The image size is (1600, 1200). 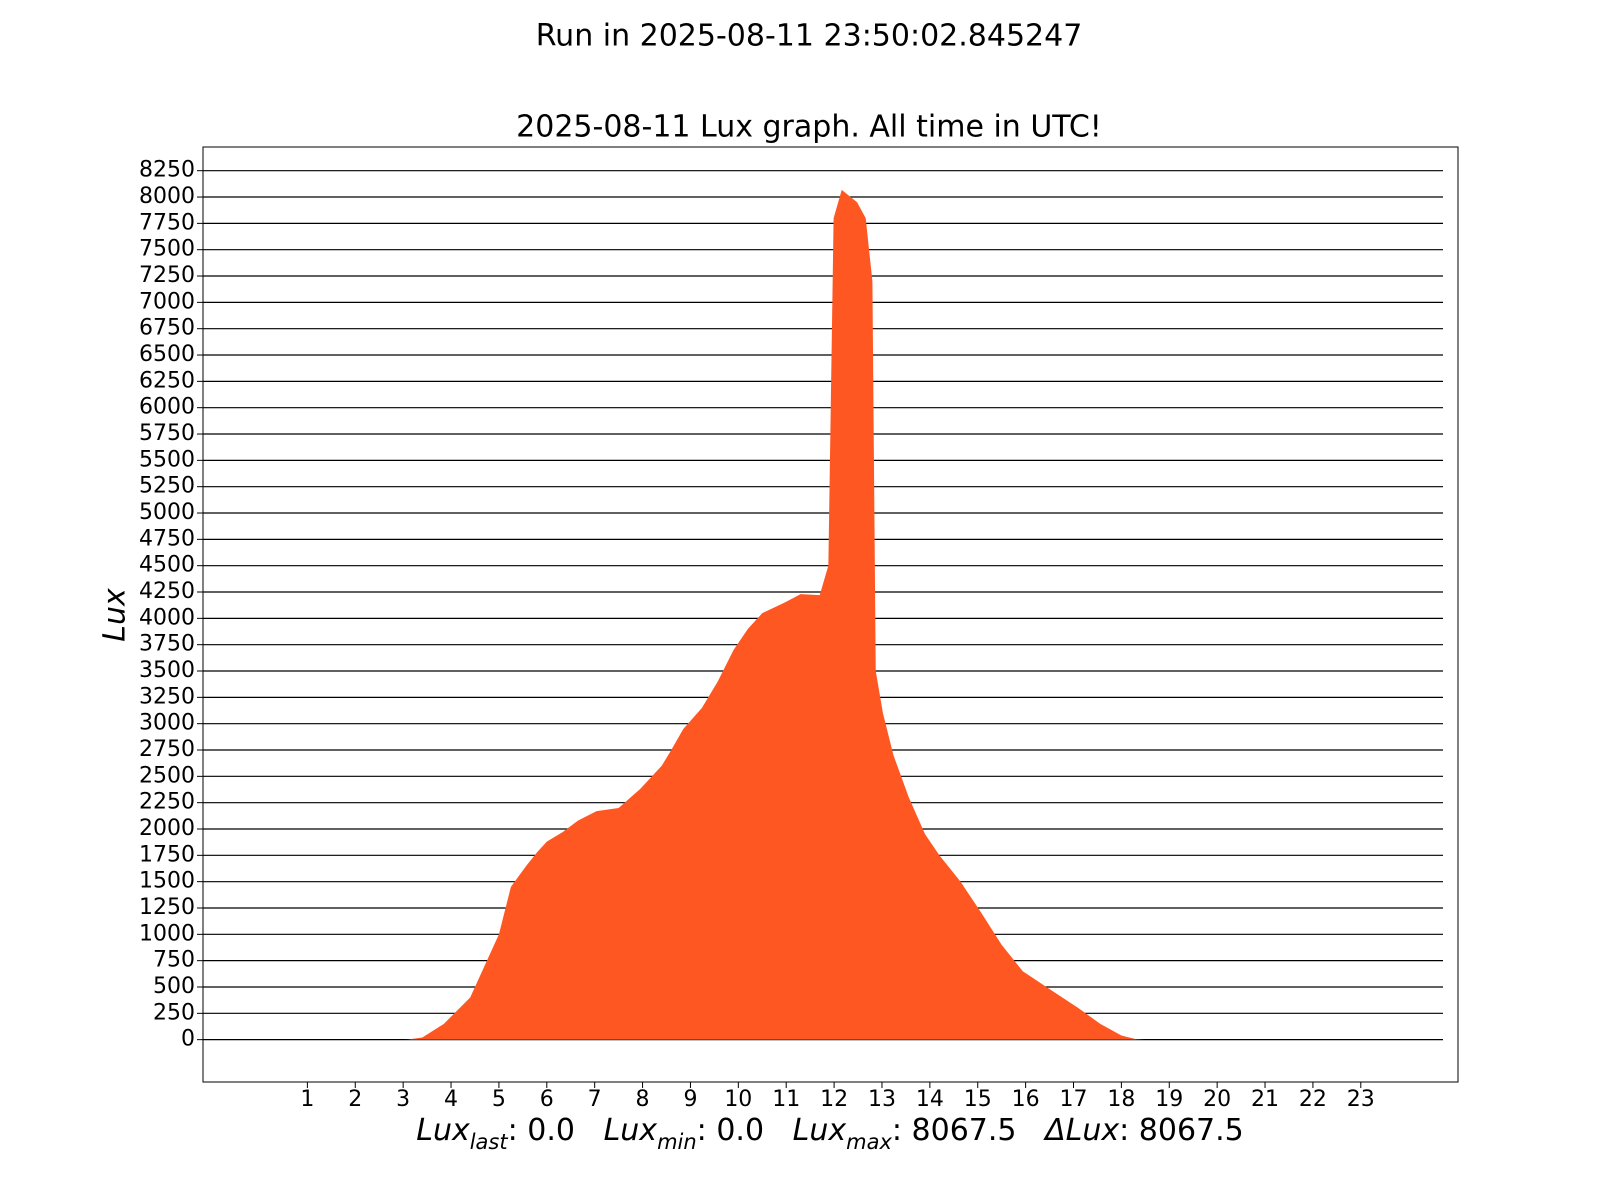 What do you see at coordinates (167, 459) in the screenshot?
I see `y-tick-label: 5500` at bounding box center [167, 459].